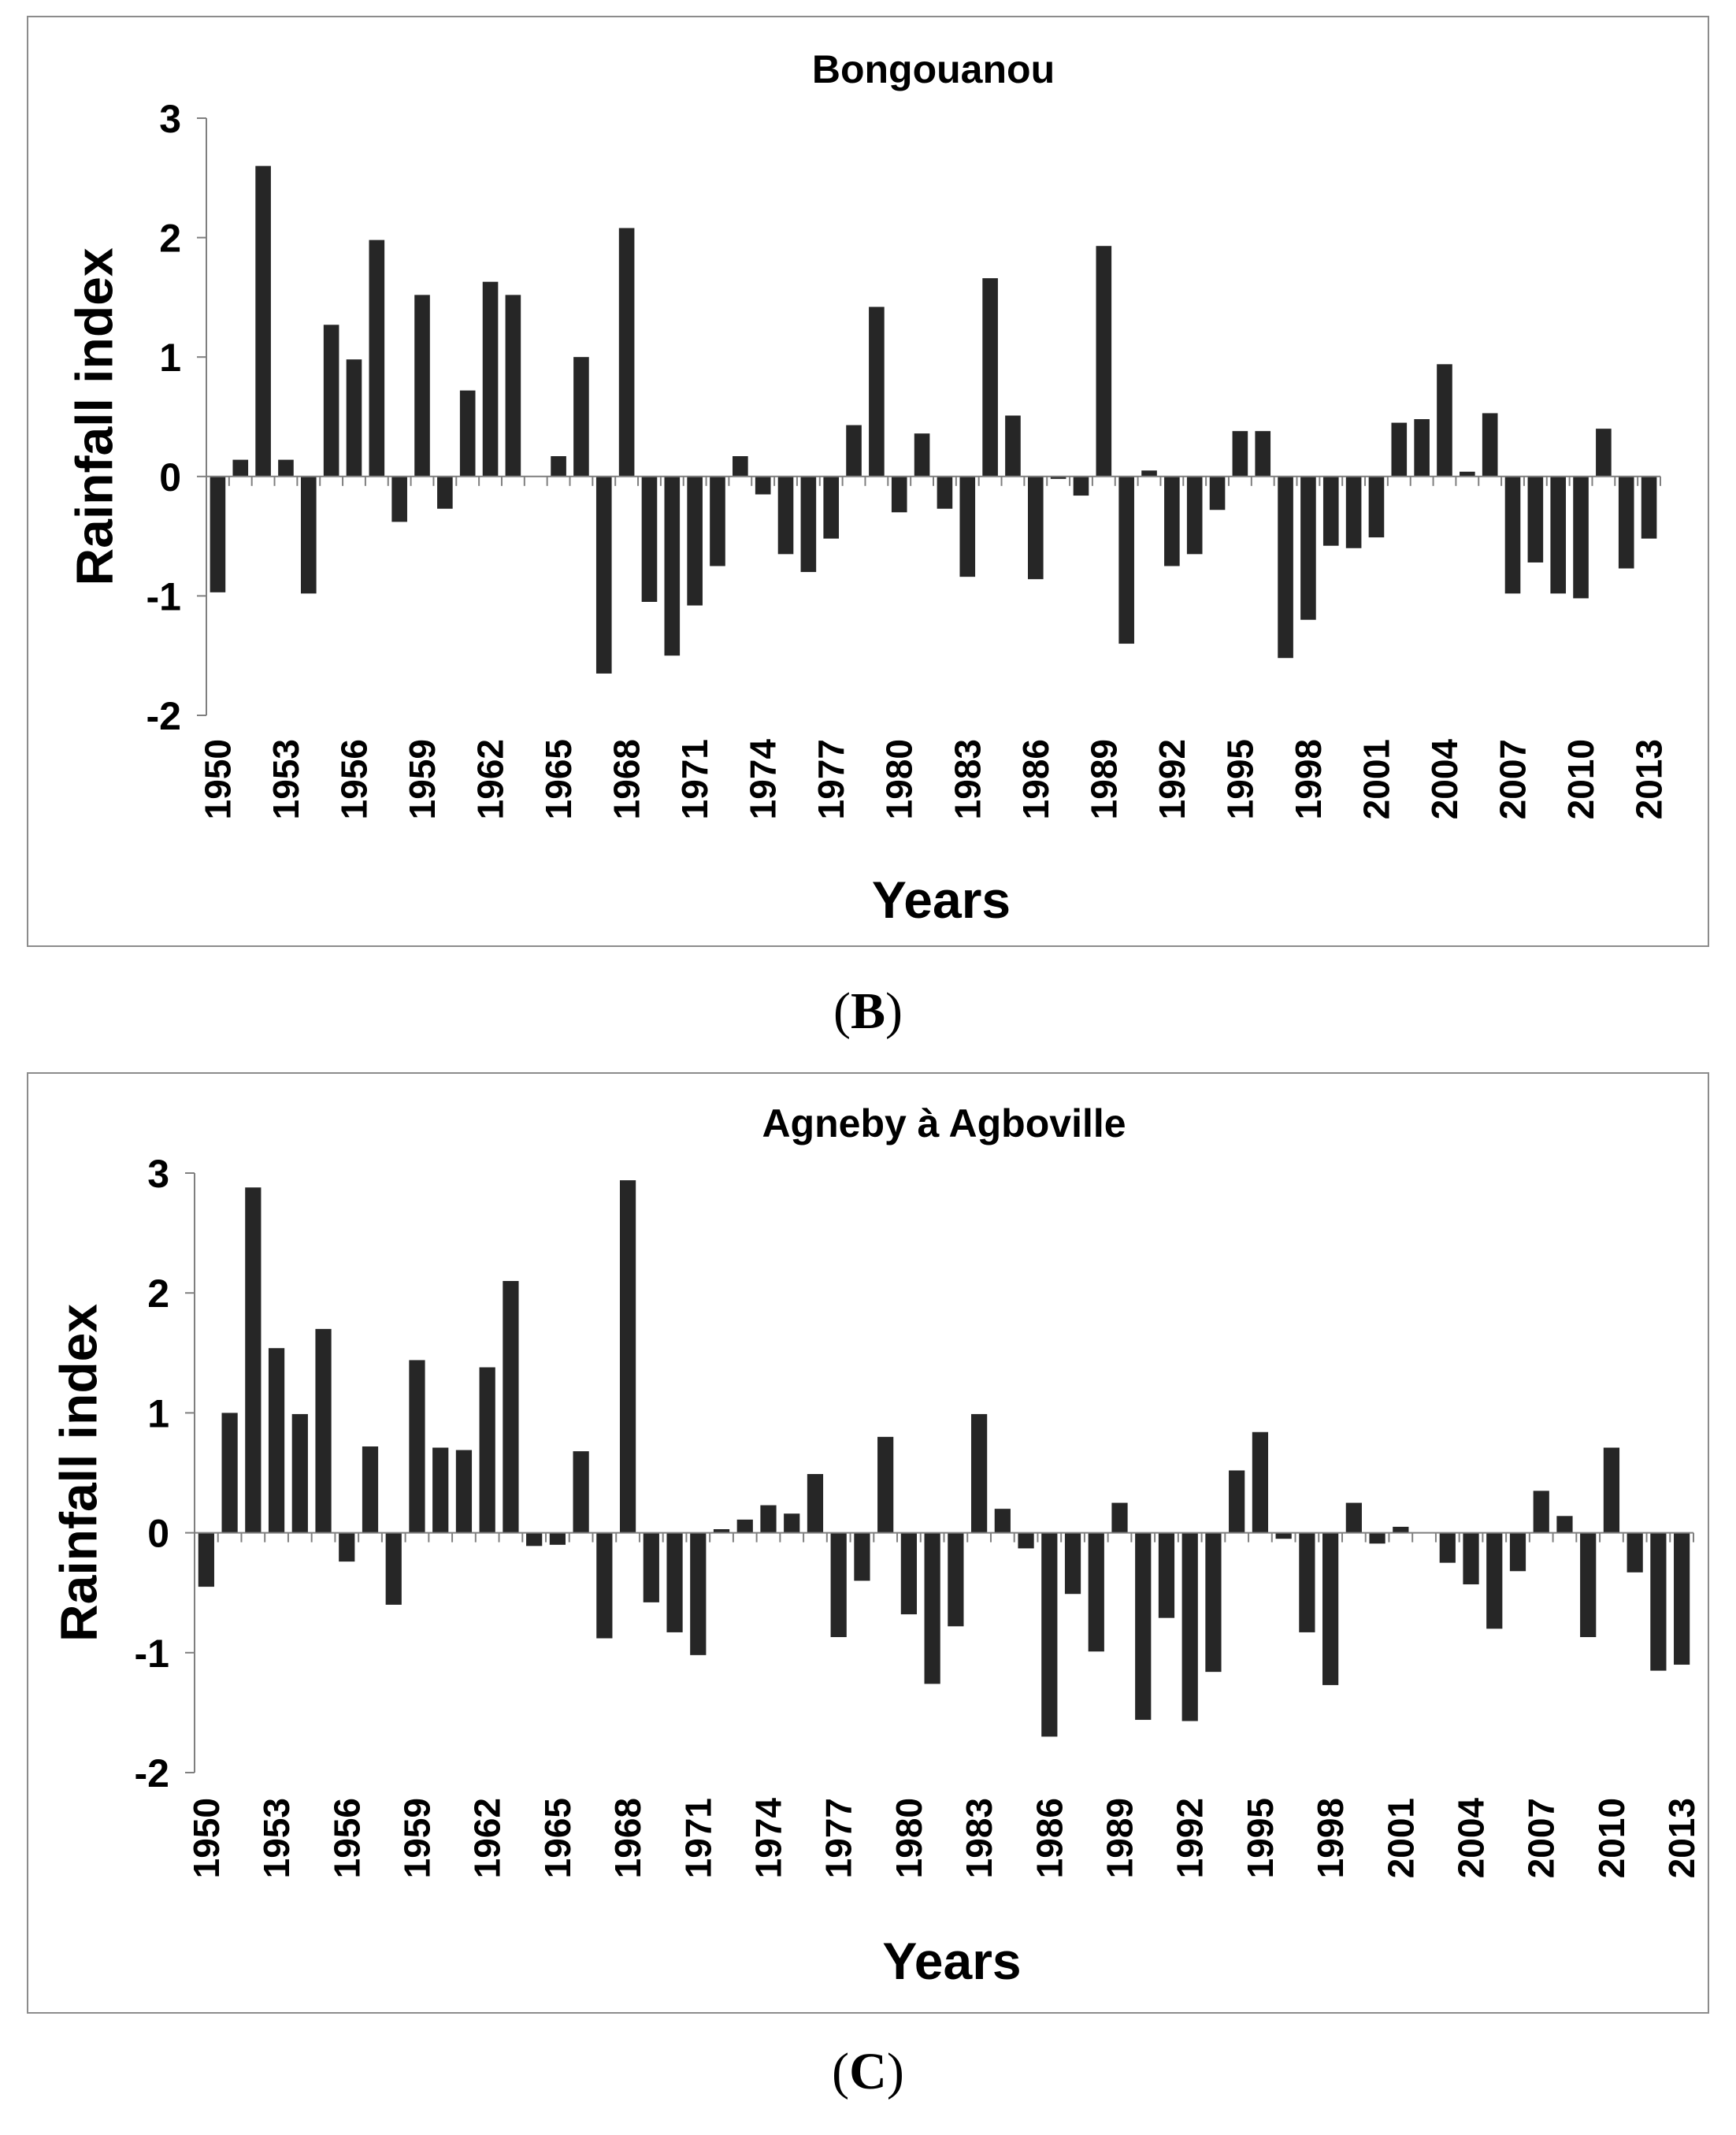 Image resolution: width=1736 pixels, height=2135 pixels. What do you see at coordinates (1050, 1635) in the screenshot?
I see `bar-1986` at bounding box center [1050, 1635].